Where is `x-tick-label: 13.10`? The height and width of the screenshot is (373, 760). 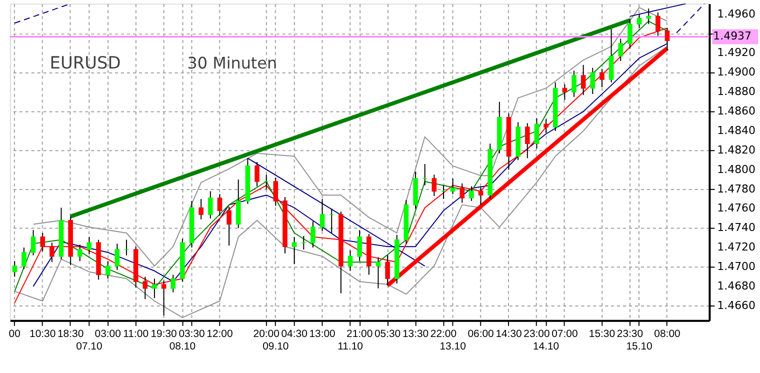 x-tick-label: 13.10 is located at coordinates (453, 346).